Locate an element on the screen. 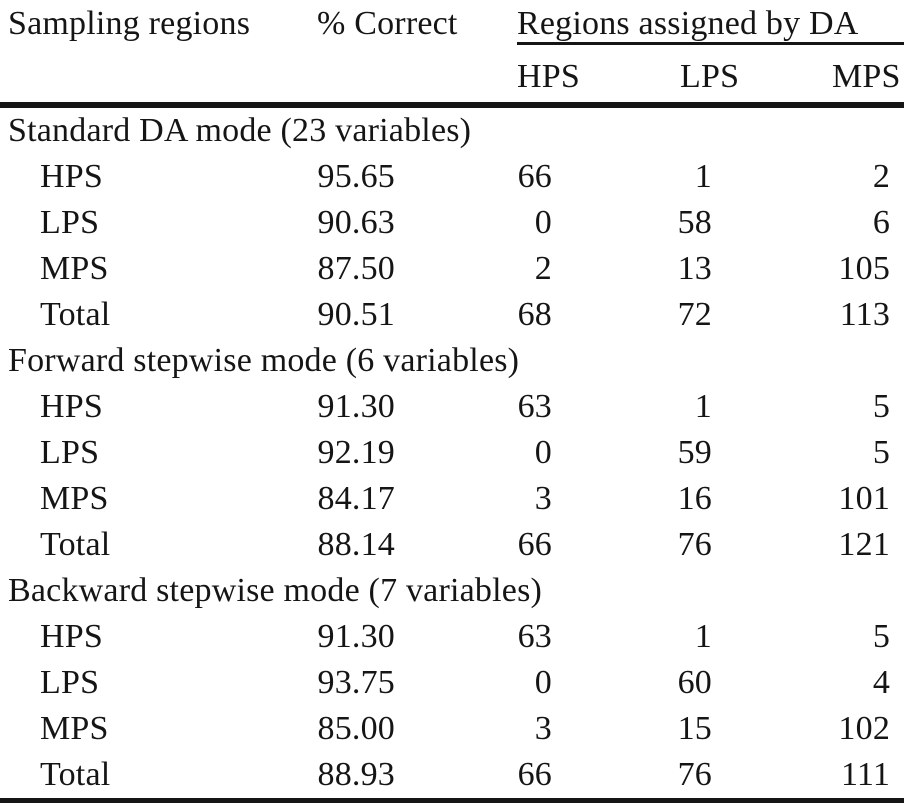 The width and height of the screenshot is (904, 810). section-title-row: Standard DA mode (23 variables) is located at coordinates (452, 129).